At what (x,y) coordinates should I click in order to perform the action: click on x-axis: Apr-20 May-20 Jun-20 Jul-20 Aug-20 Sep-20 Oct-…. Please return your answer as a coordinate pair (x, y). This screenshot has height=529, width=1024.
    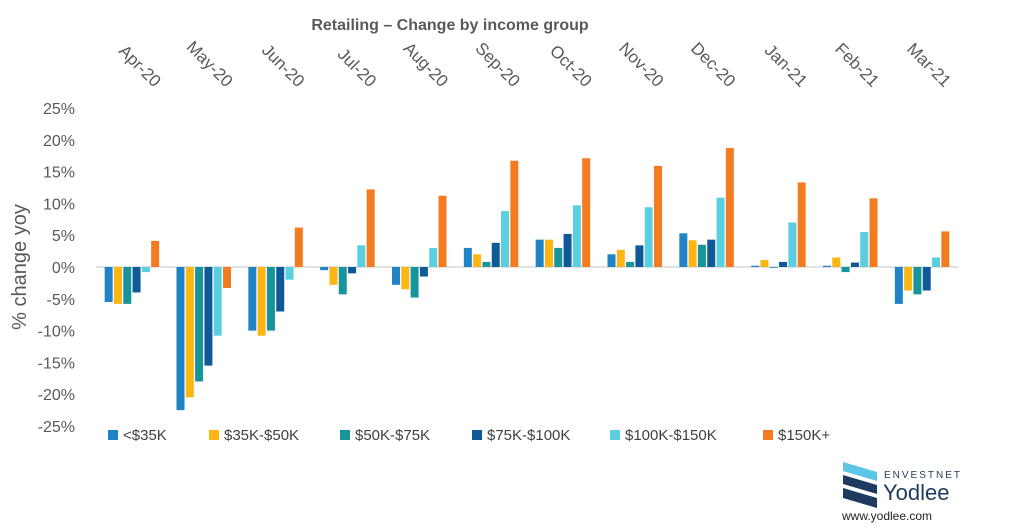
    Looking at the image, I should click on (535, 64).